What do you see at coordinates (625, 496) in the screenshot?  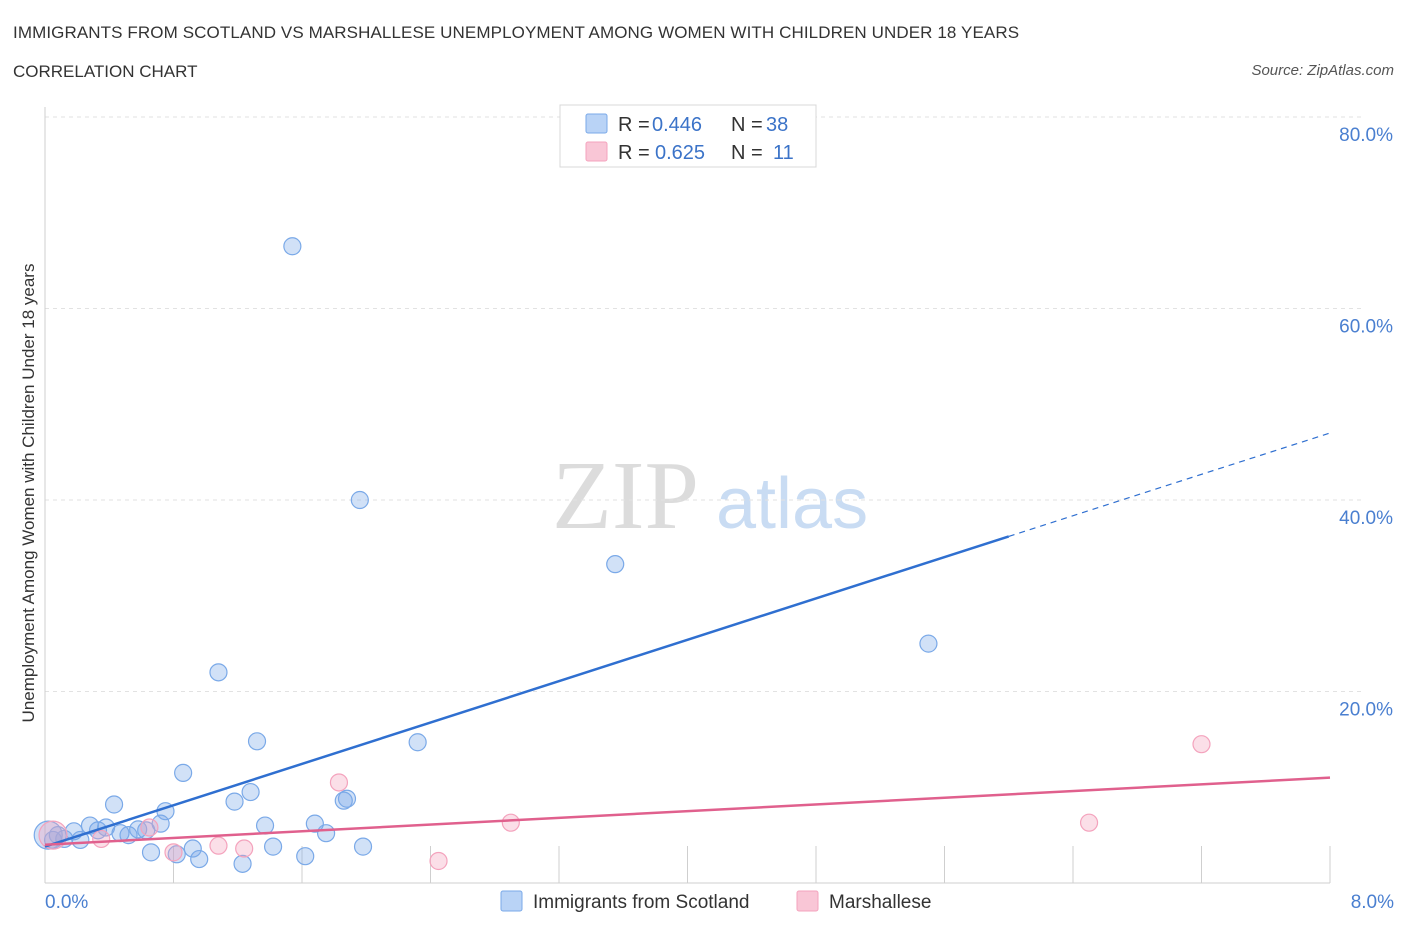 I see `watermark-zip: ZIP` at bounding box center [625, 496].